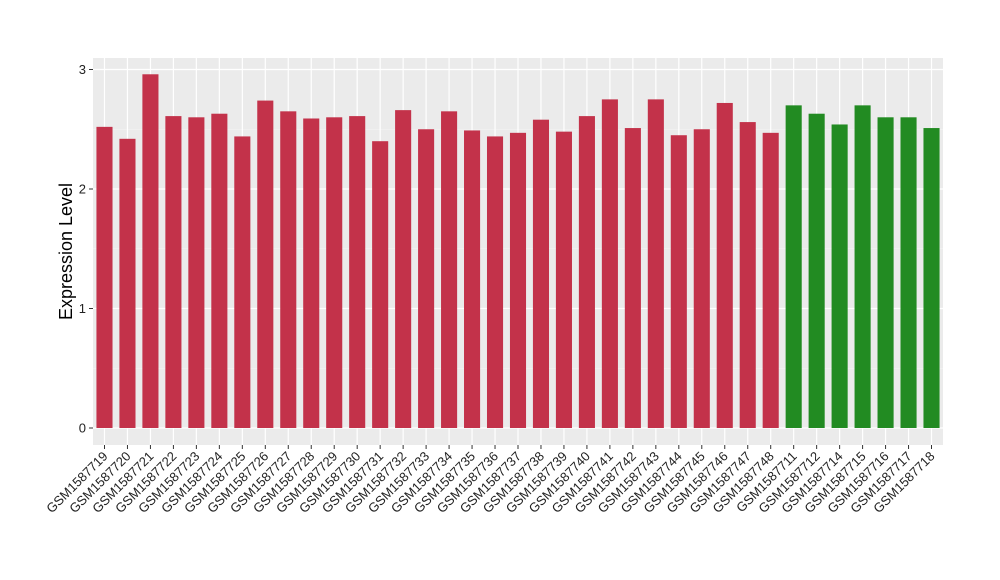  Describe the element at coordinates (609, 263) in the screenshot. I see `bar-GSM1587741` at that location.